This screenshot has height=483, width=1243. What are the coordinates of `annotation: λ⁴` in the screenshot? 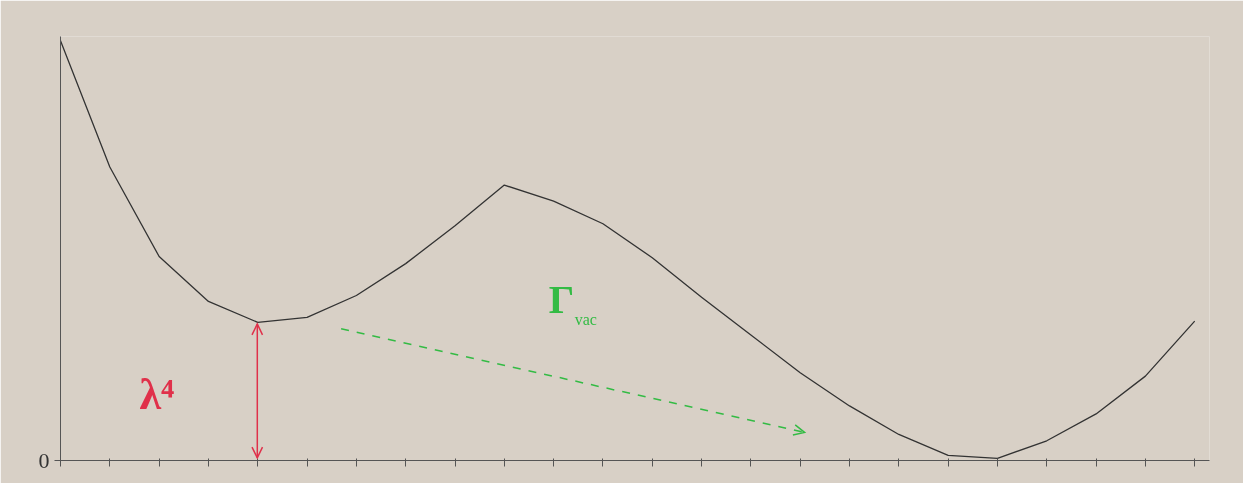 It's located at (157, 395).